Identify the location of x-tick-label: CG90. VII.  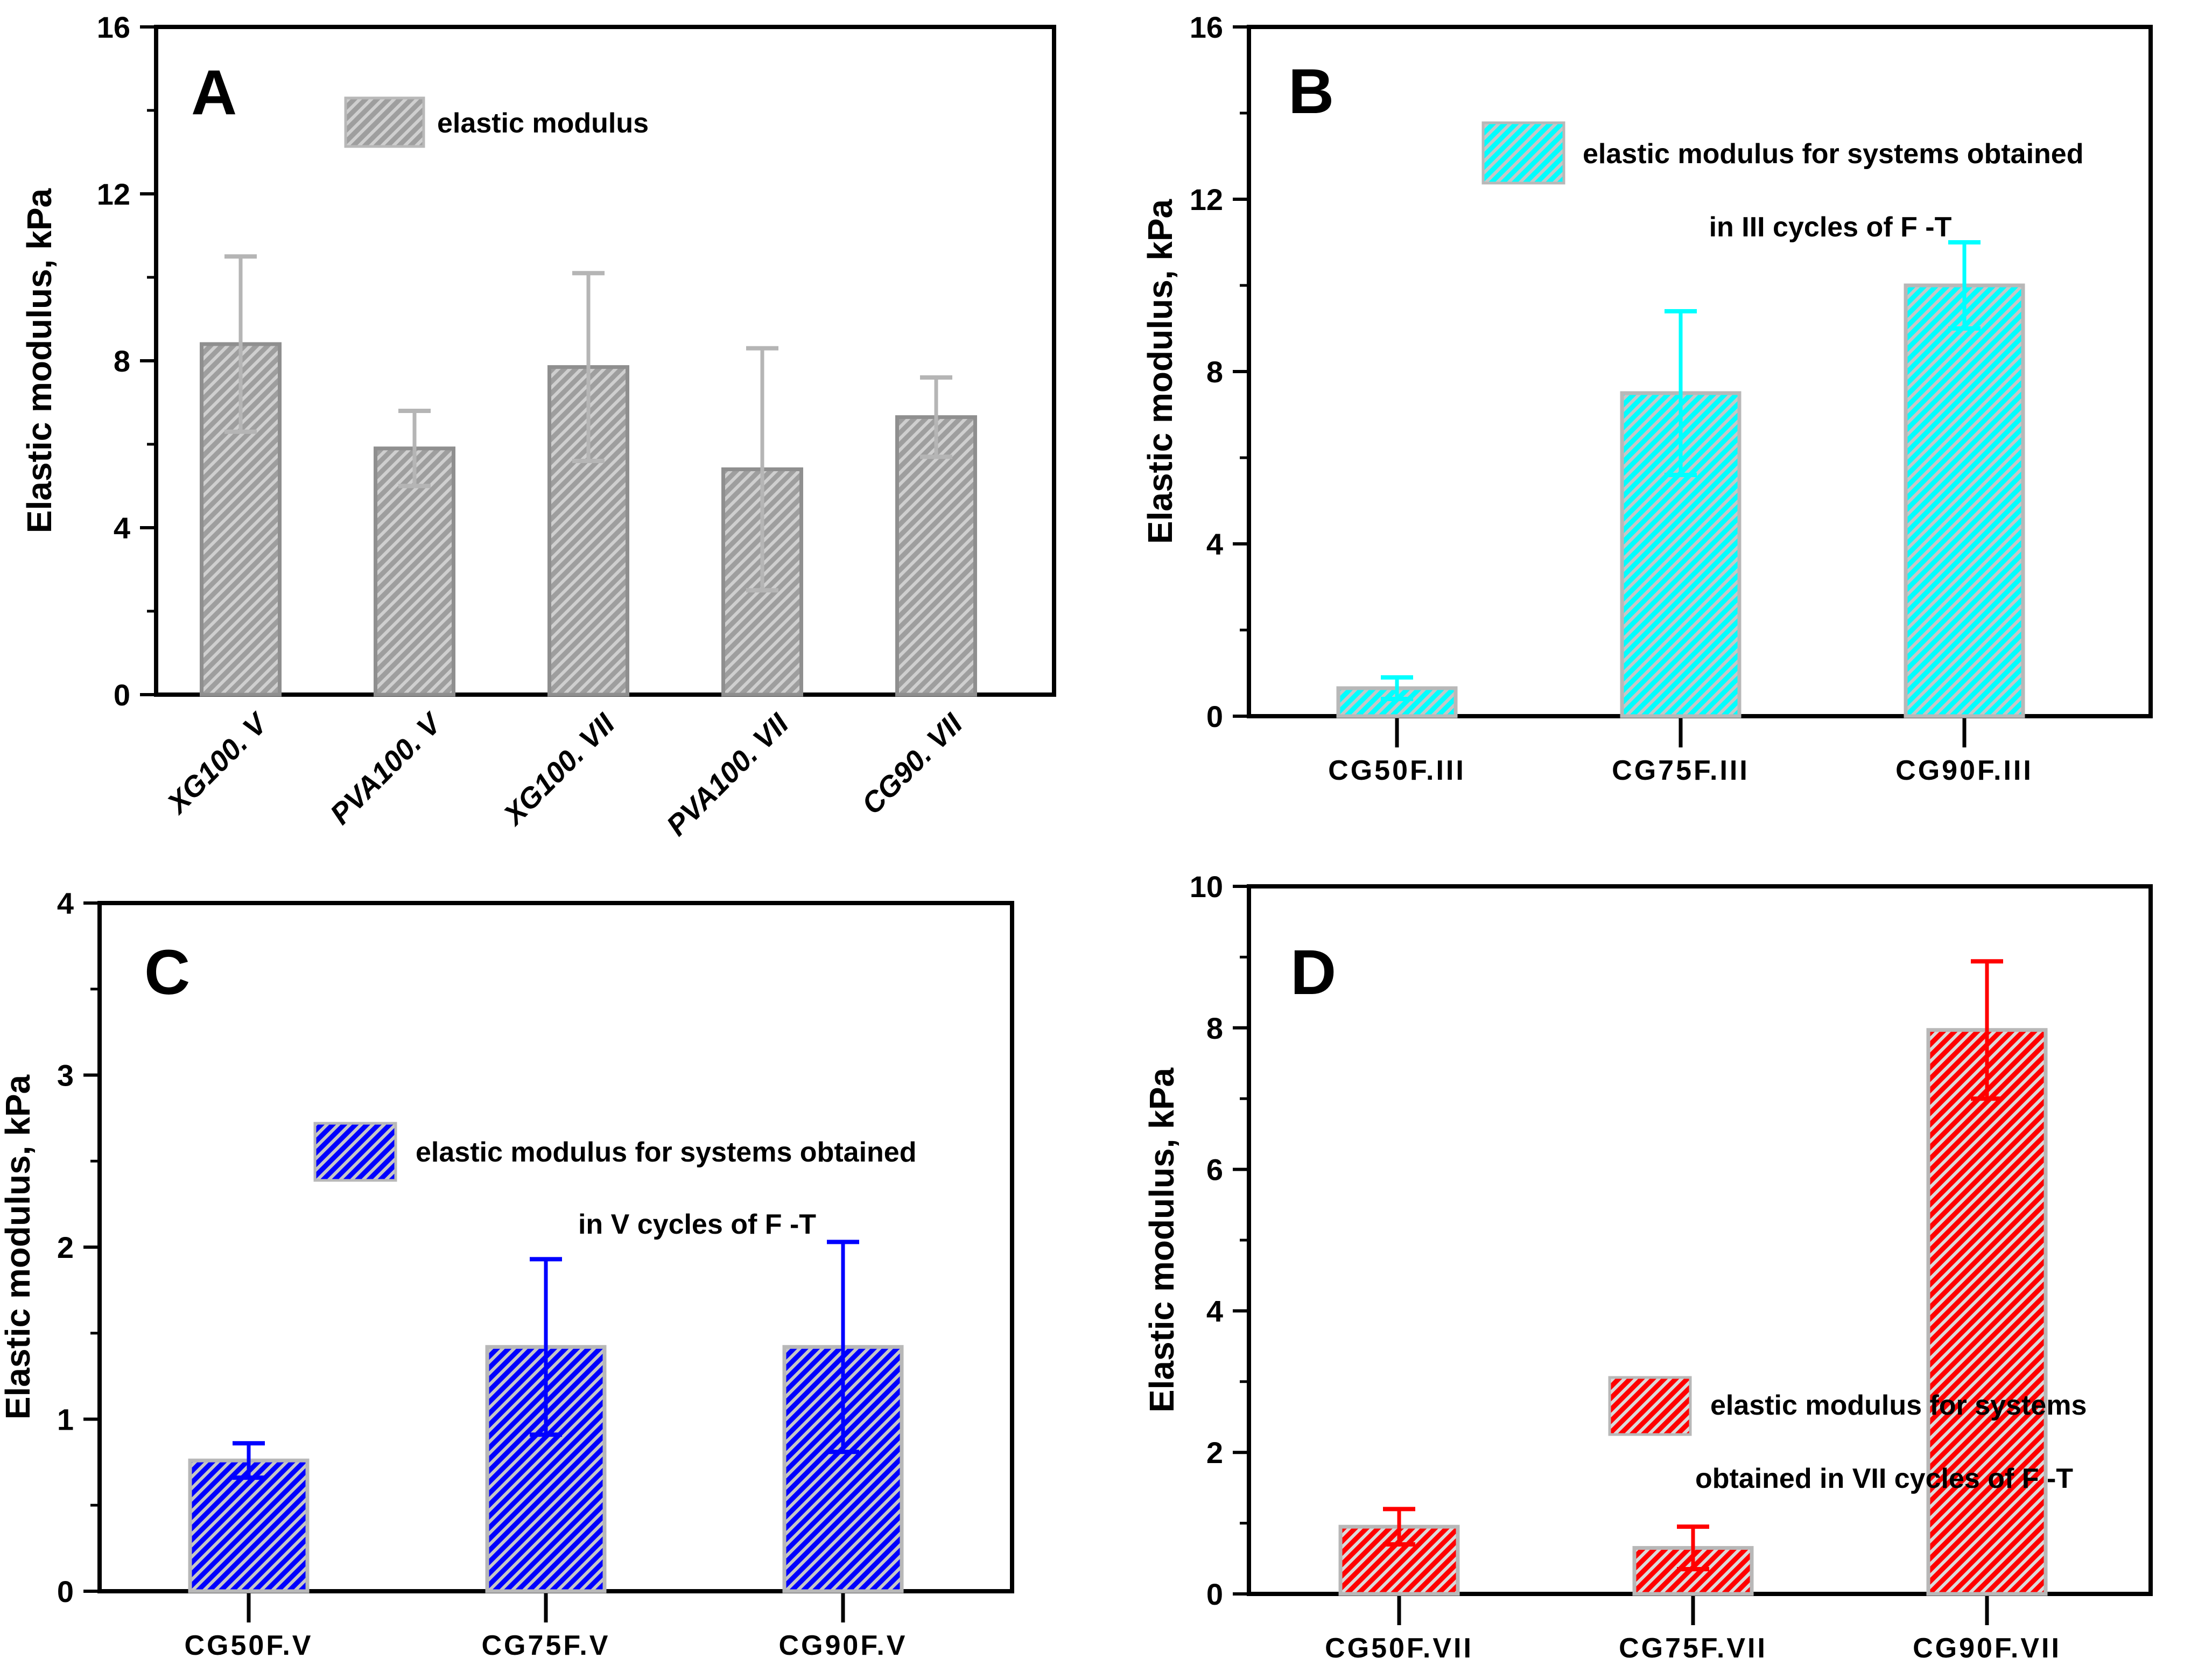
(912, 764).